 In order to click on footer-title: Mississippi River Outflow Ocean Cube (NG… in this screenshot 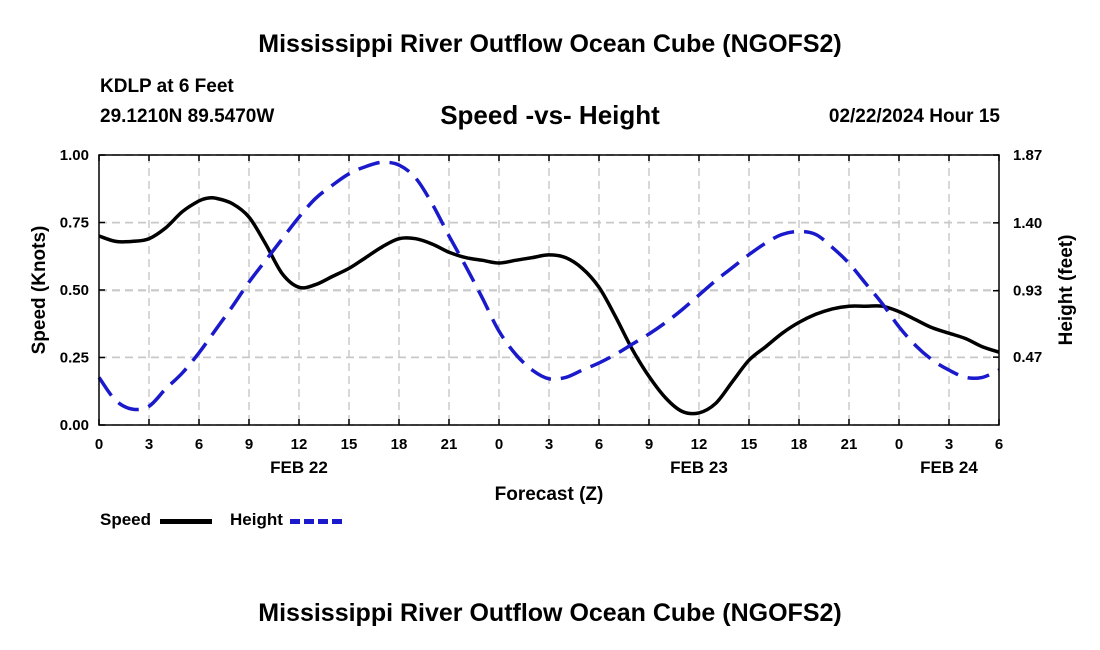, I will do `click(550, 613)`.